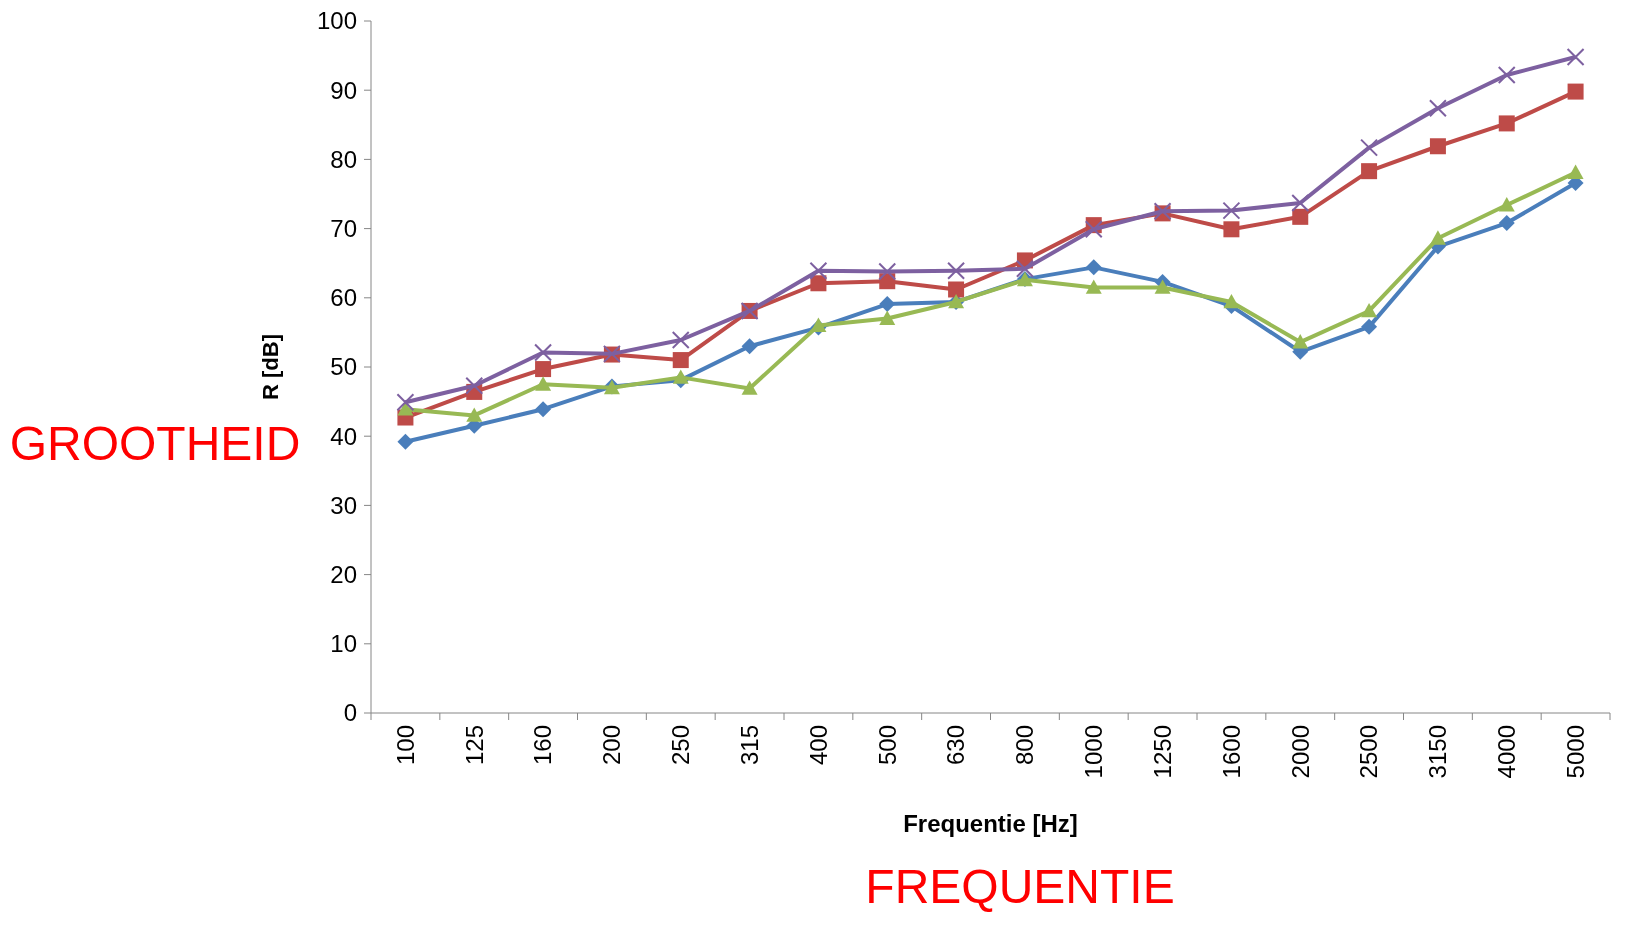 The image size is (1625, 929). I want to click on x-tick-label: 2500, so click(1369, 752).